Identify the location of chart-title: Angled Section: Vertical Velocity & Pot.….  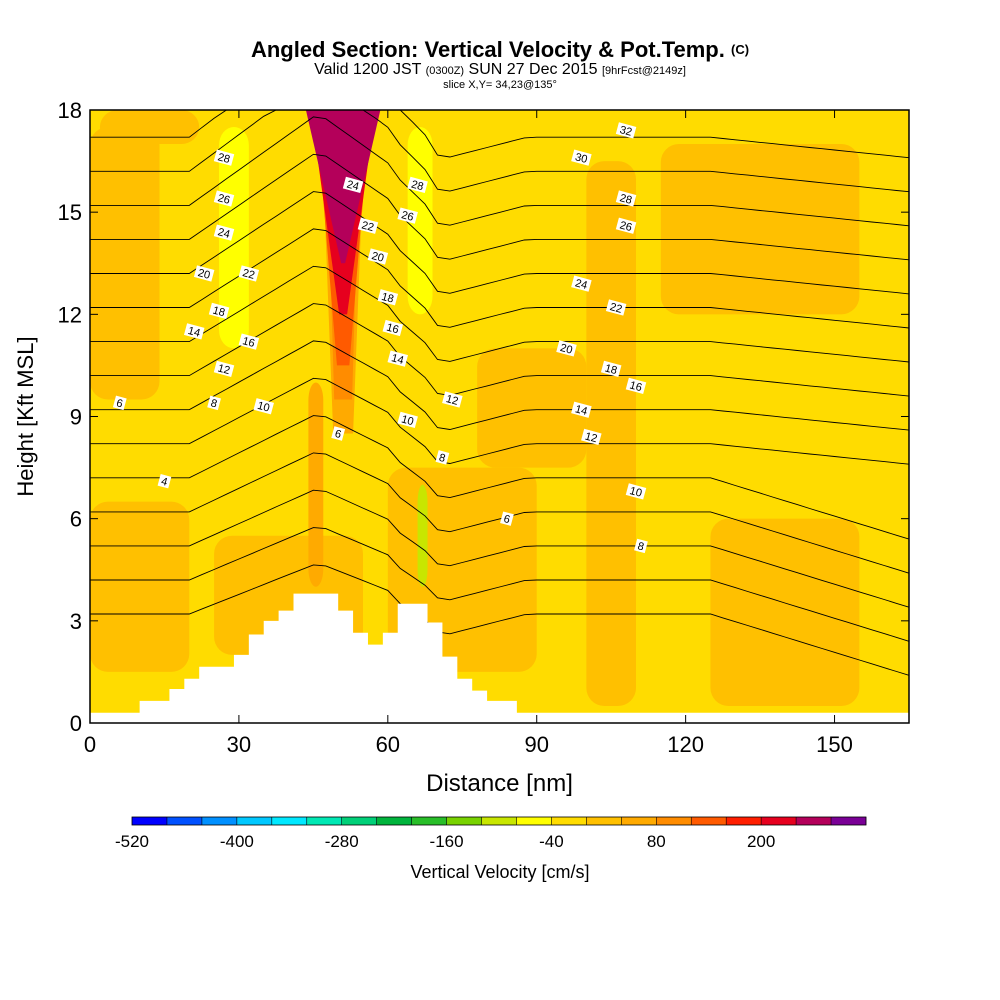
(500, 49).